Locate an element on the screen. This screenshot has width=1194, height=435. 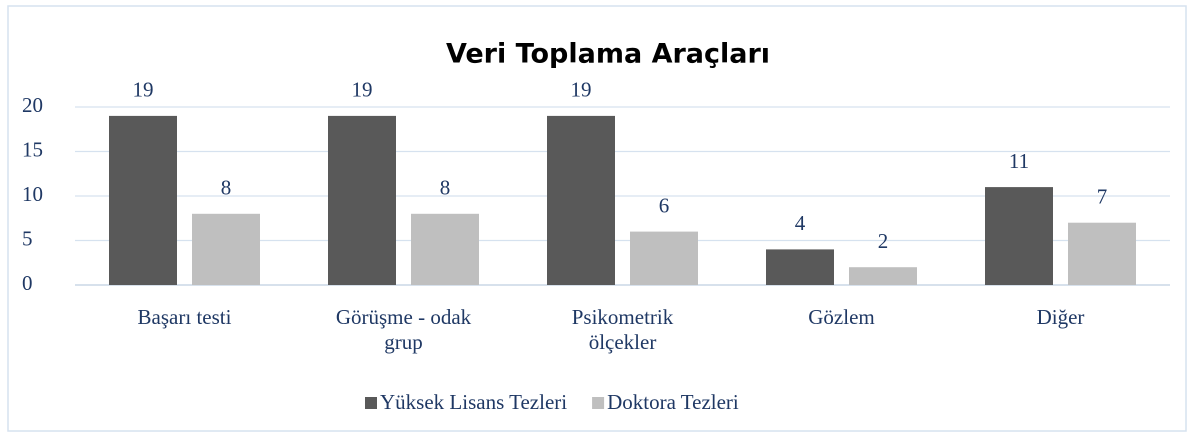
y-tick-label: 0 is located at coordinates (27, 283).